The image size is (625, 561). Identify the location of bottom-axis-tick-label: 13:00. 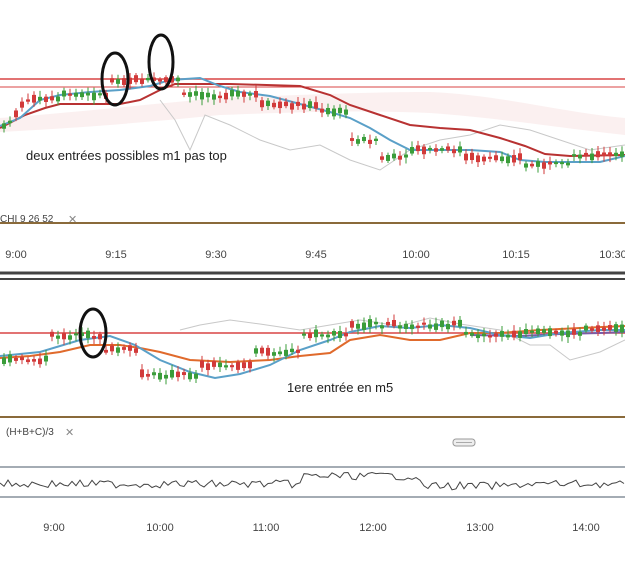
(480, 528).